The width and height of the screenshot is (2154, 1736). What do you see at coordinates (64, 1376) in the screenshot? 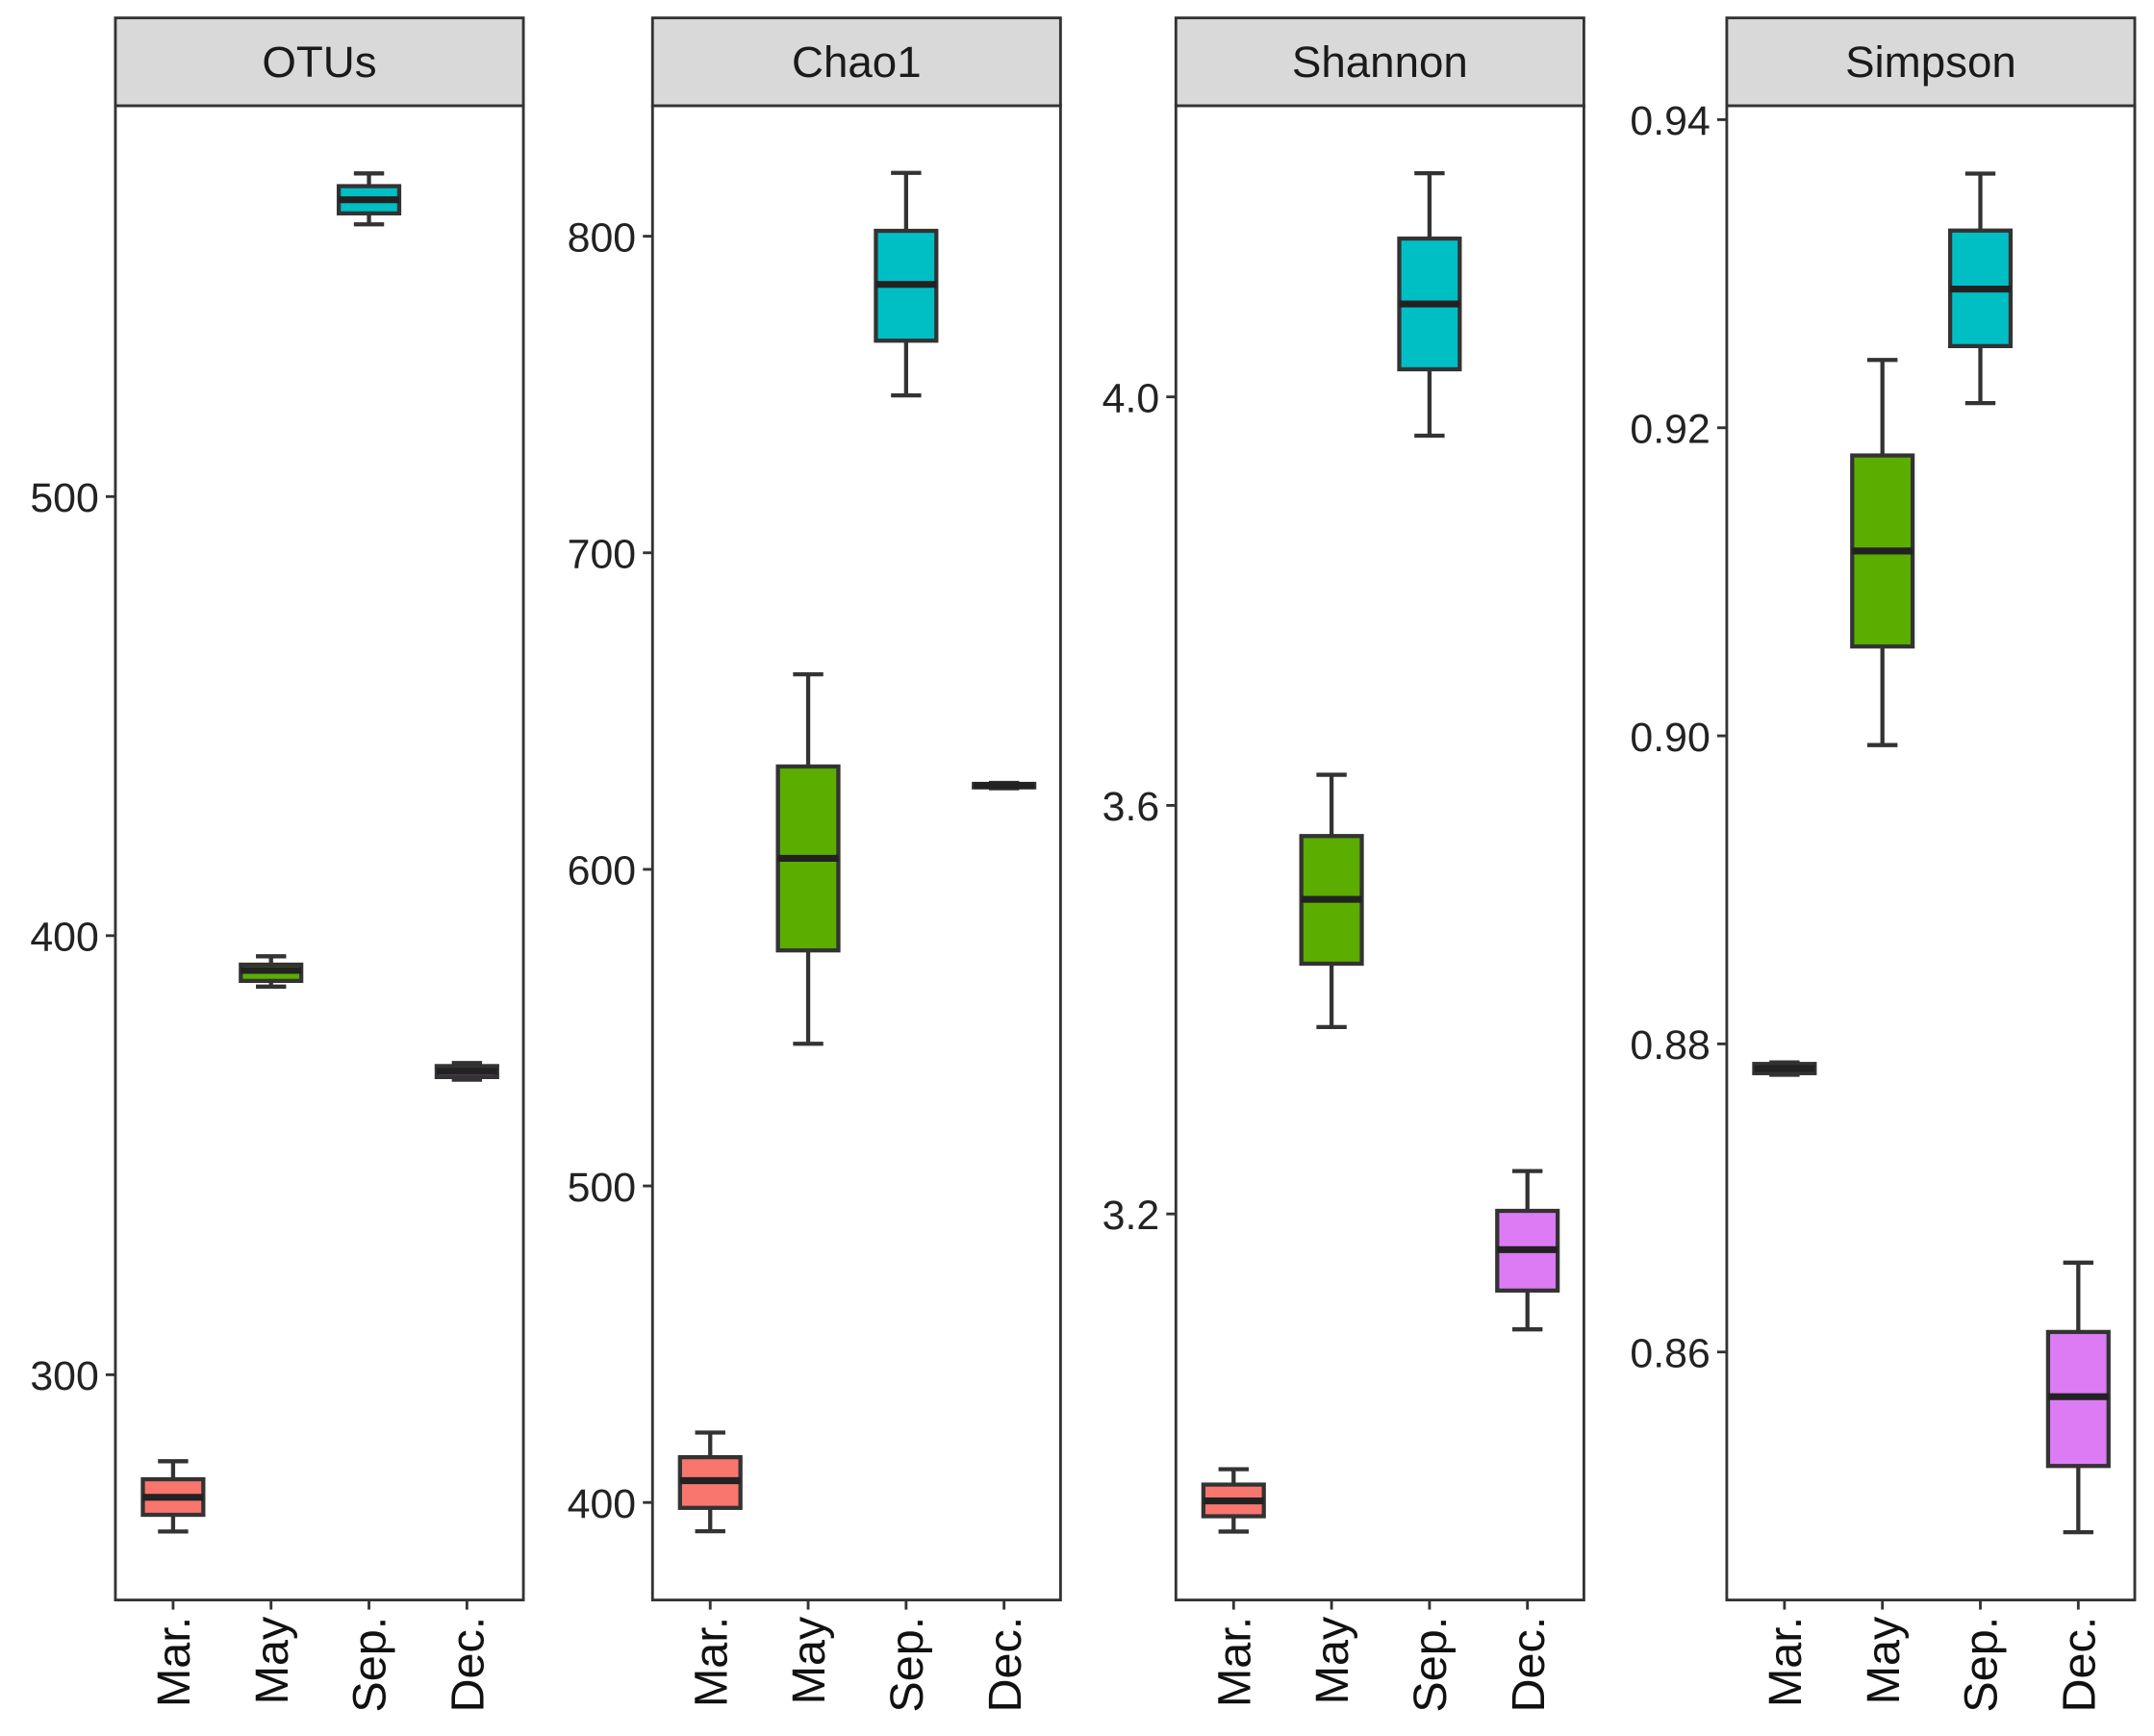
I see `y-tick-label: 300` at bounding box center [64, 1376].